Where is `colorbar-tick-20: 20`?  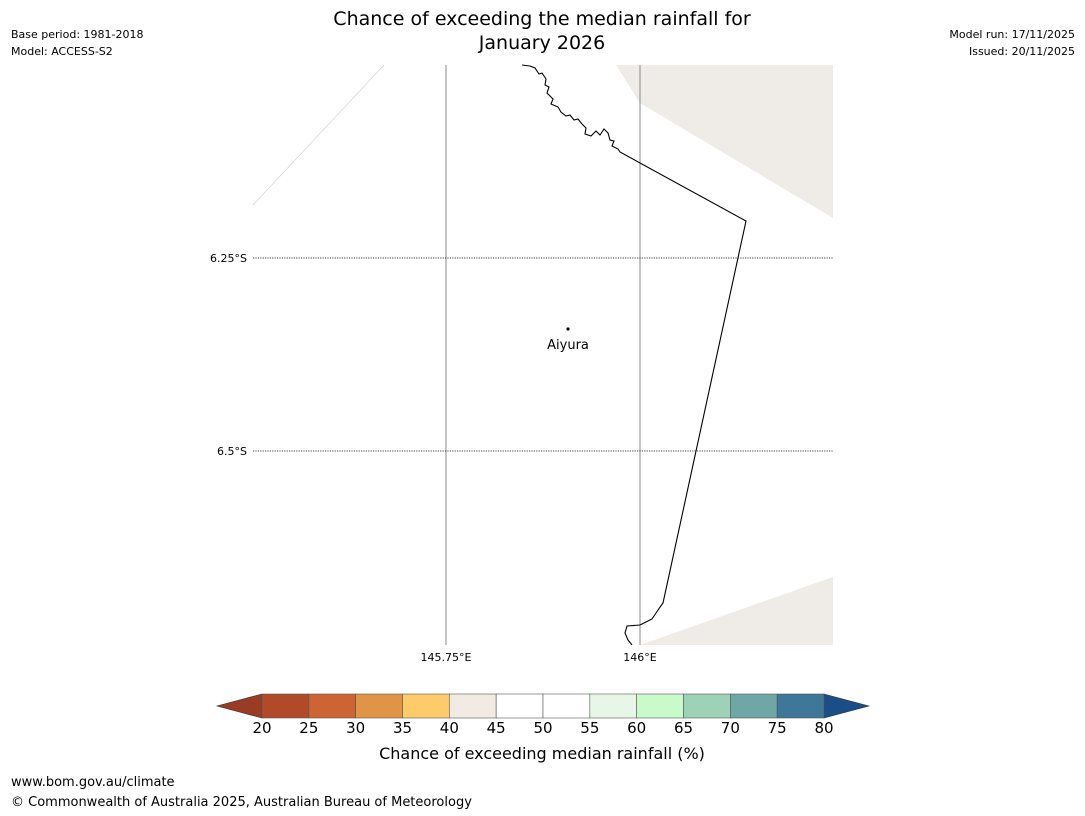
colorbar-tick-20: 20 is located at coordinates (262, 728).